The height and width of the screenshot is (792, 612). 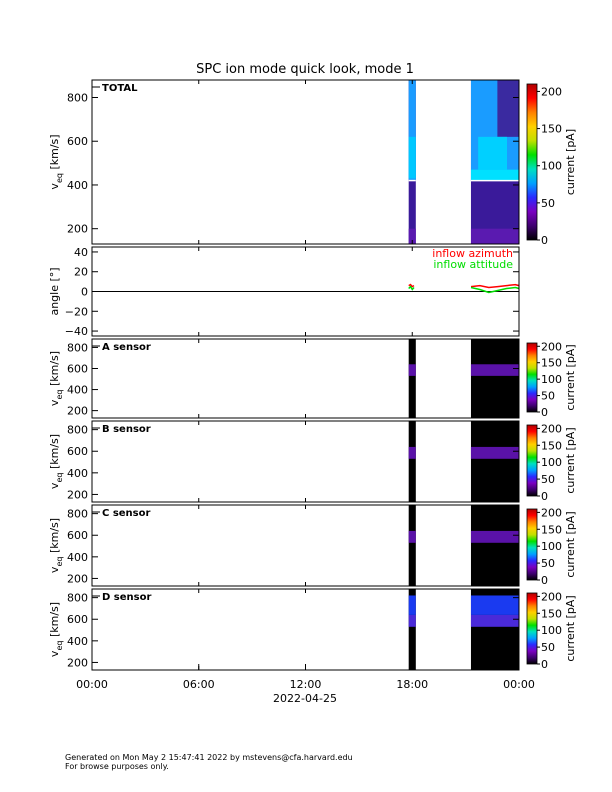 What do you see at coordinates (126, 429) in the screenshot?
I see `panel-title: B sensor` at bounding box center [126, 429].